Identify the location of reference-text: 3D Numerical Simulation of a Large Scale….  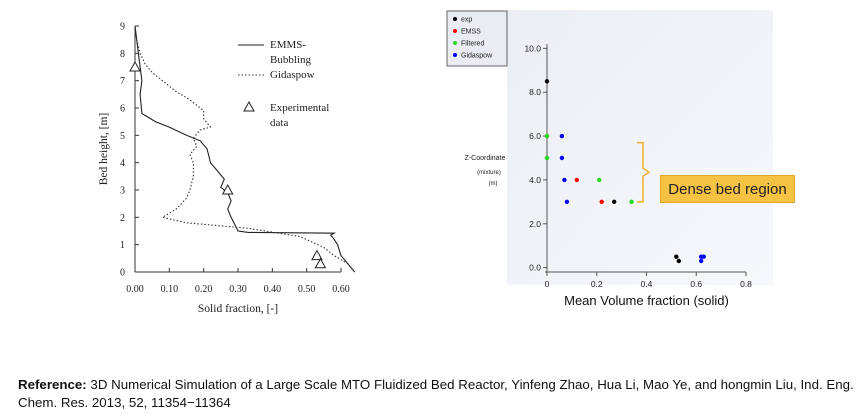
(436, 393).